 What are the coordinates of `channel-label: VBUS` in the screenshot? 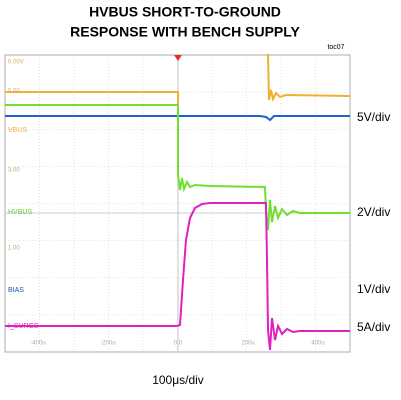 It's located at (17, 130).